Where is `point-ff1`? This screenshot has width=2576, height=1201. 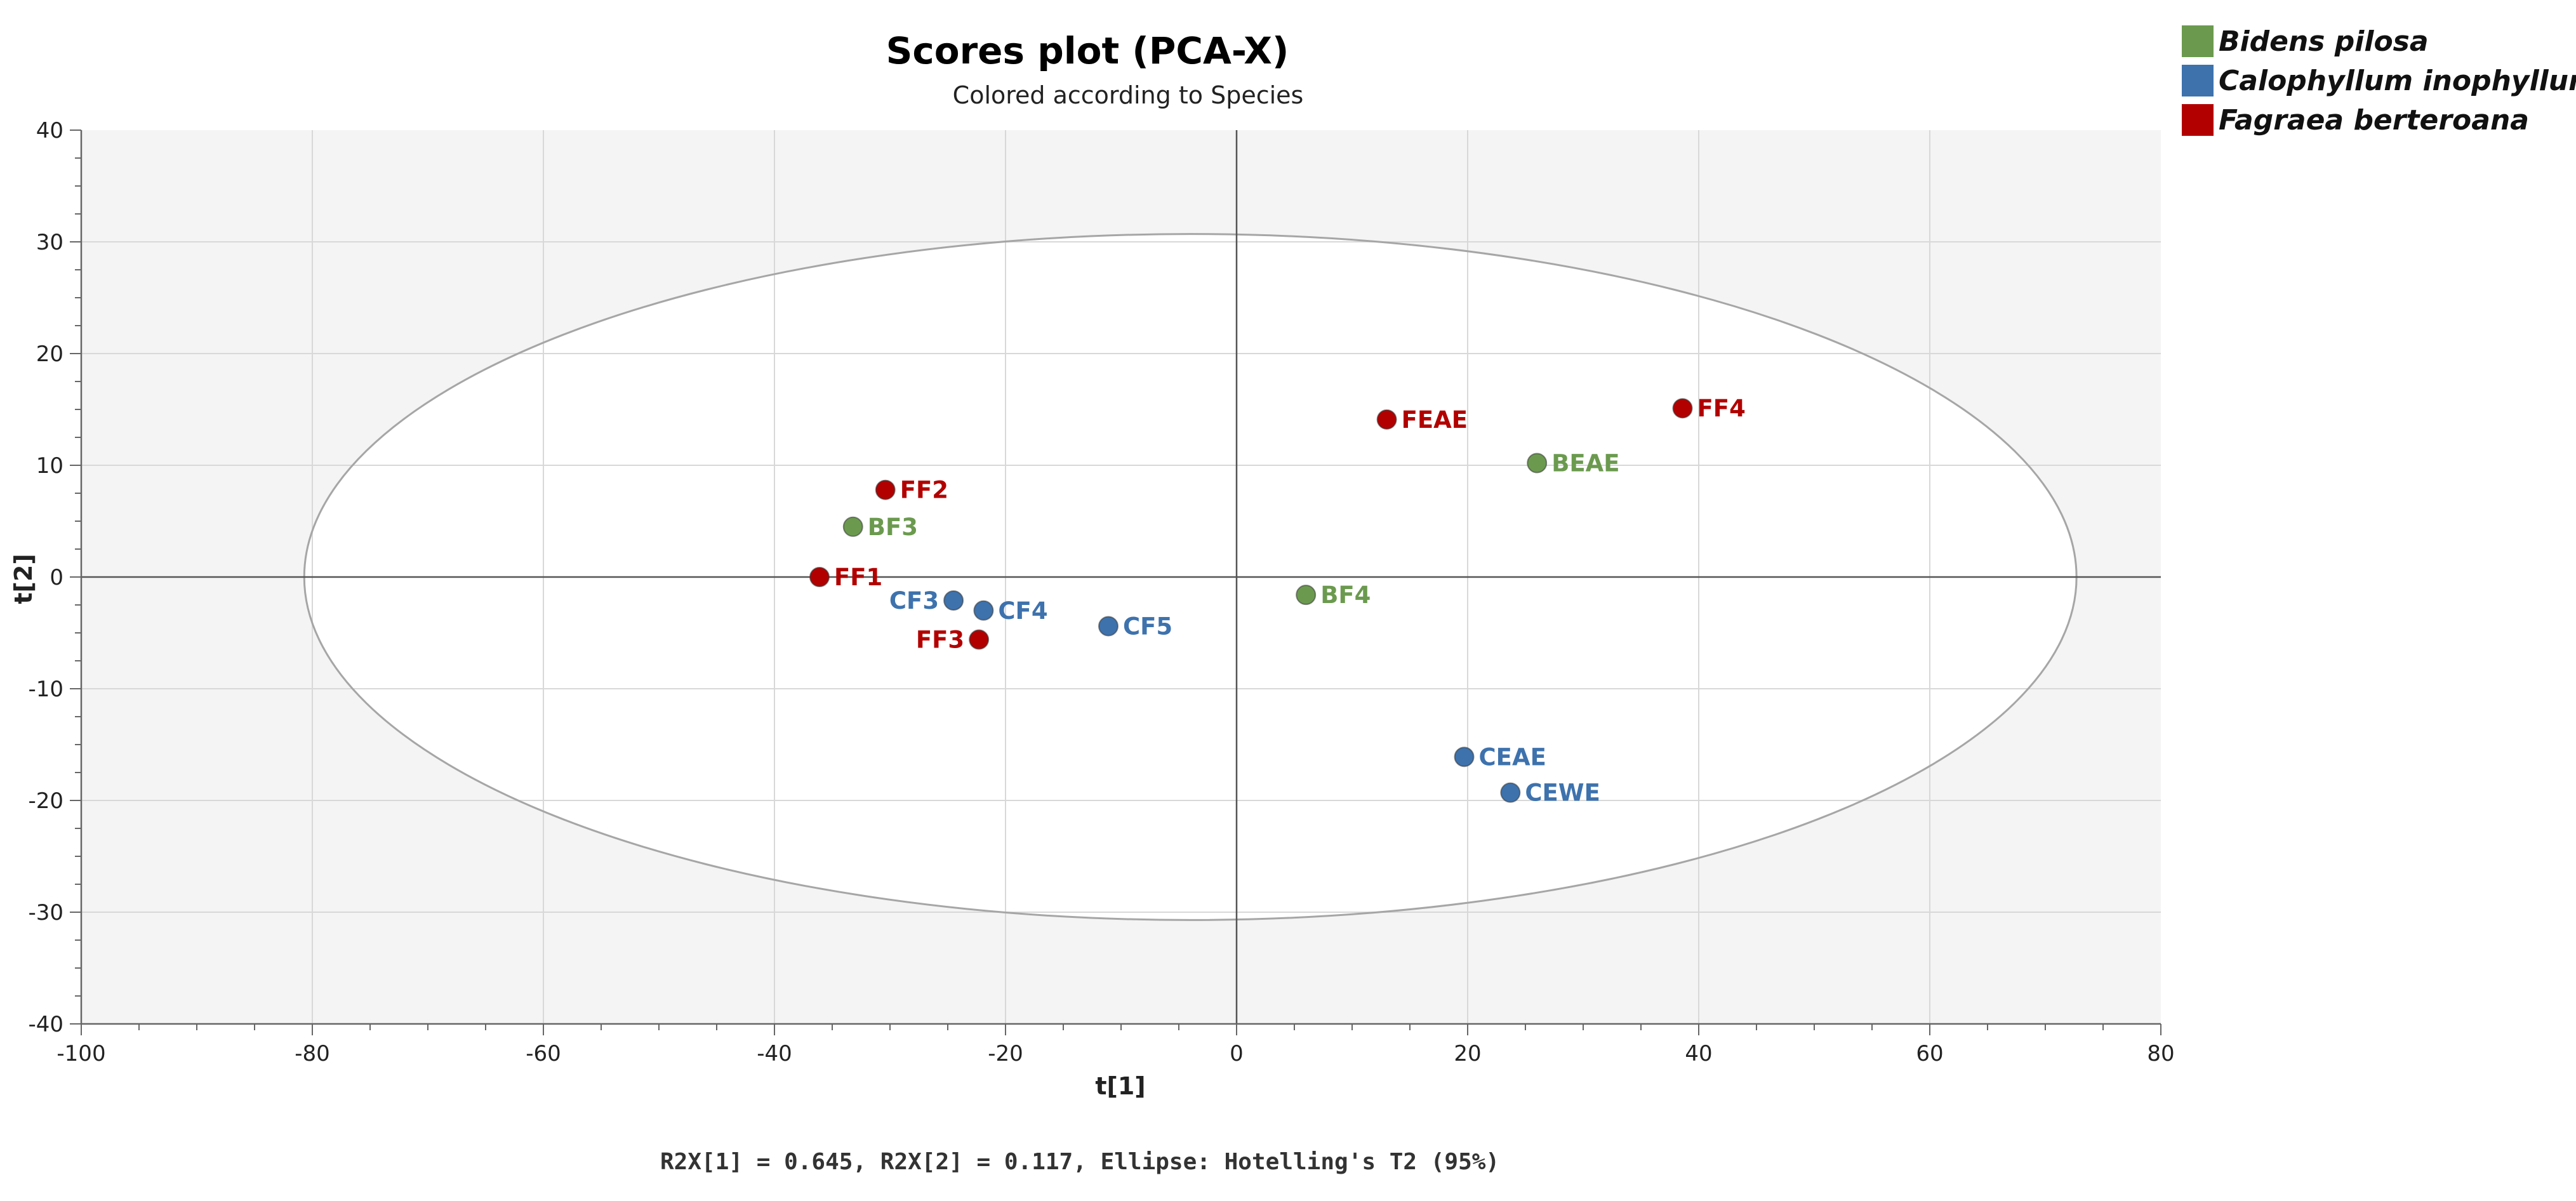
point-ff1 is located at coordinates (819, 577).